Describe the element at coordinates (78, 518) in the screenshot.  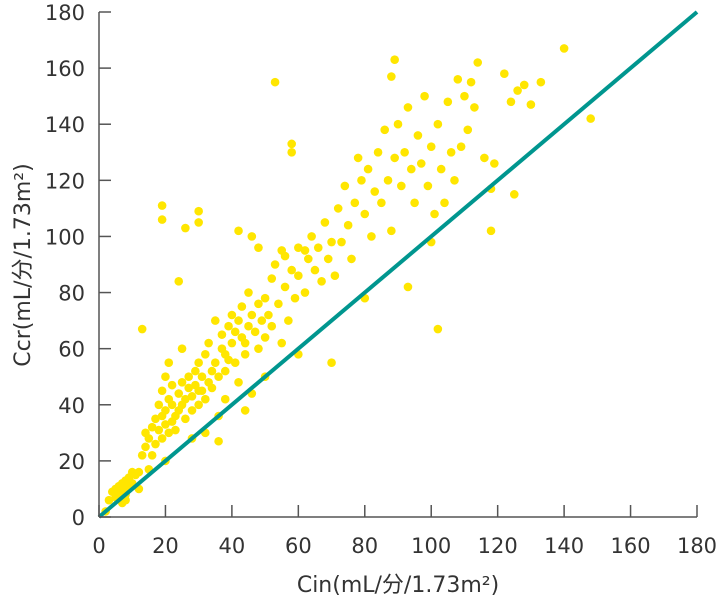
I see `y-tick-label: 0` at that location.